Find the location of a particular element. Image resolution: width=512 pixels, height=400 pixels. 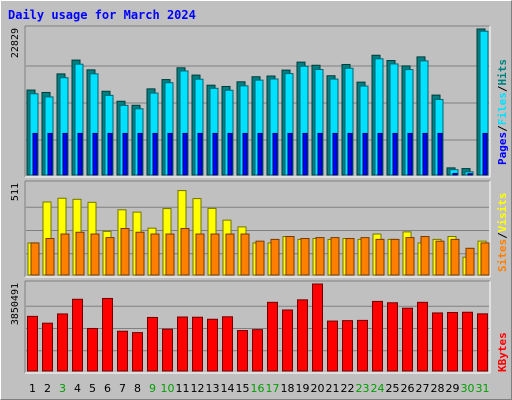

legend-sites-visits: Sites/Visits is located at coordinates (502, 233).